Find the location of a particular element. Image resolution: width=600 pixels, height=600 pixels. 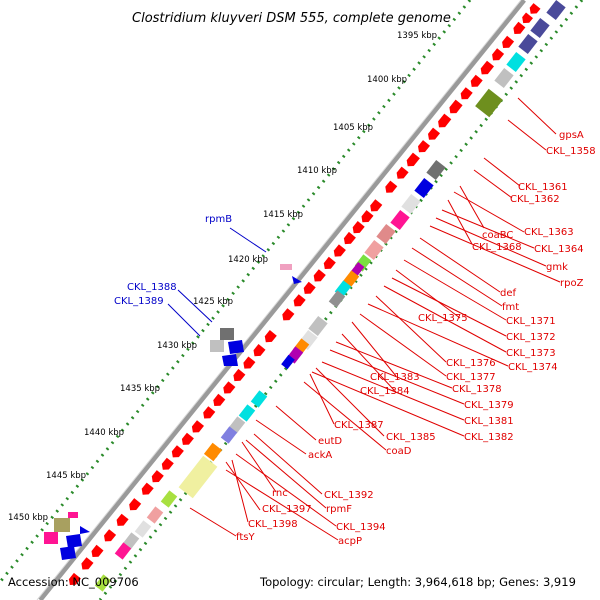

ruler-label-1405: 1405 kbp is located at coordinates (353, 128).